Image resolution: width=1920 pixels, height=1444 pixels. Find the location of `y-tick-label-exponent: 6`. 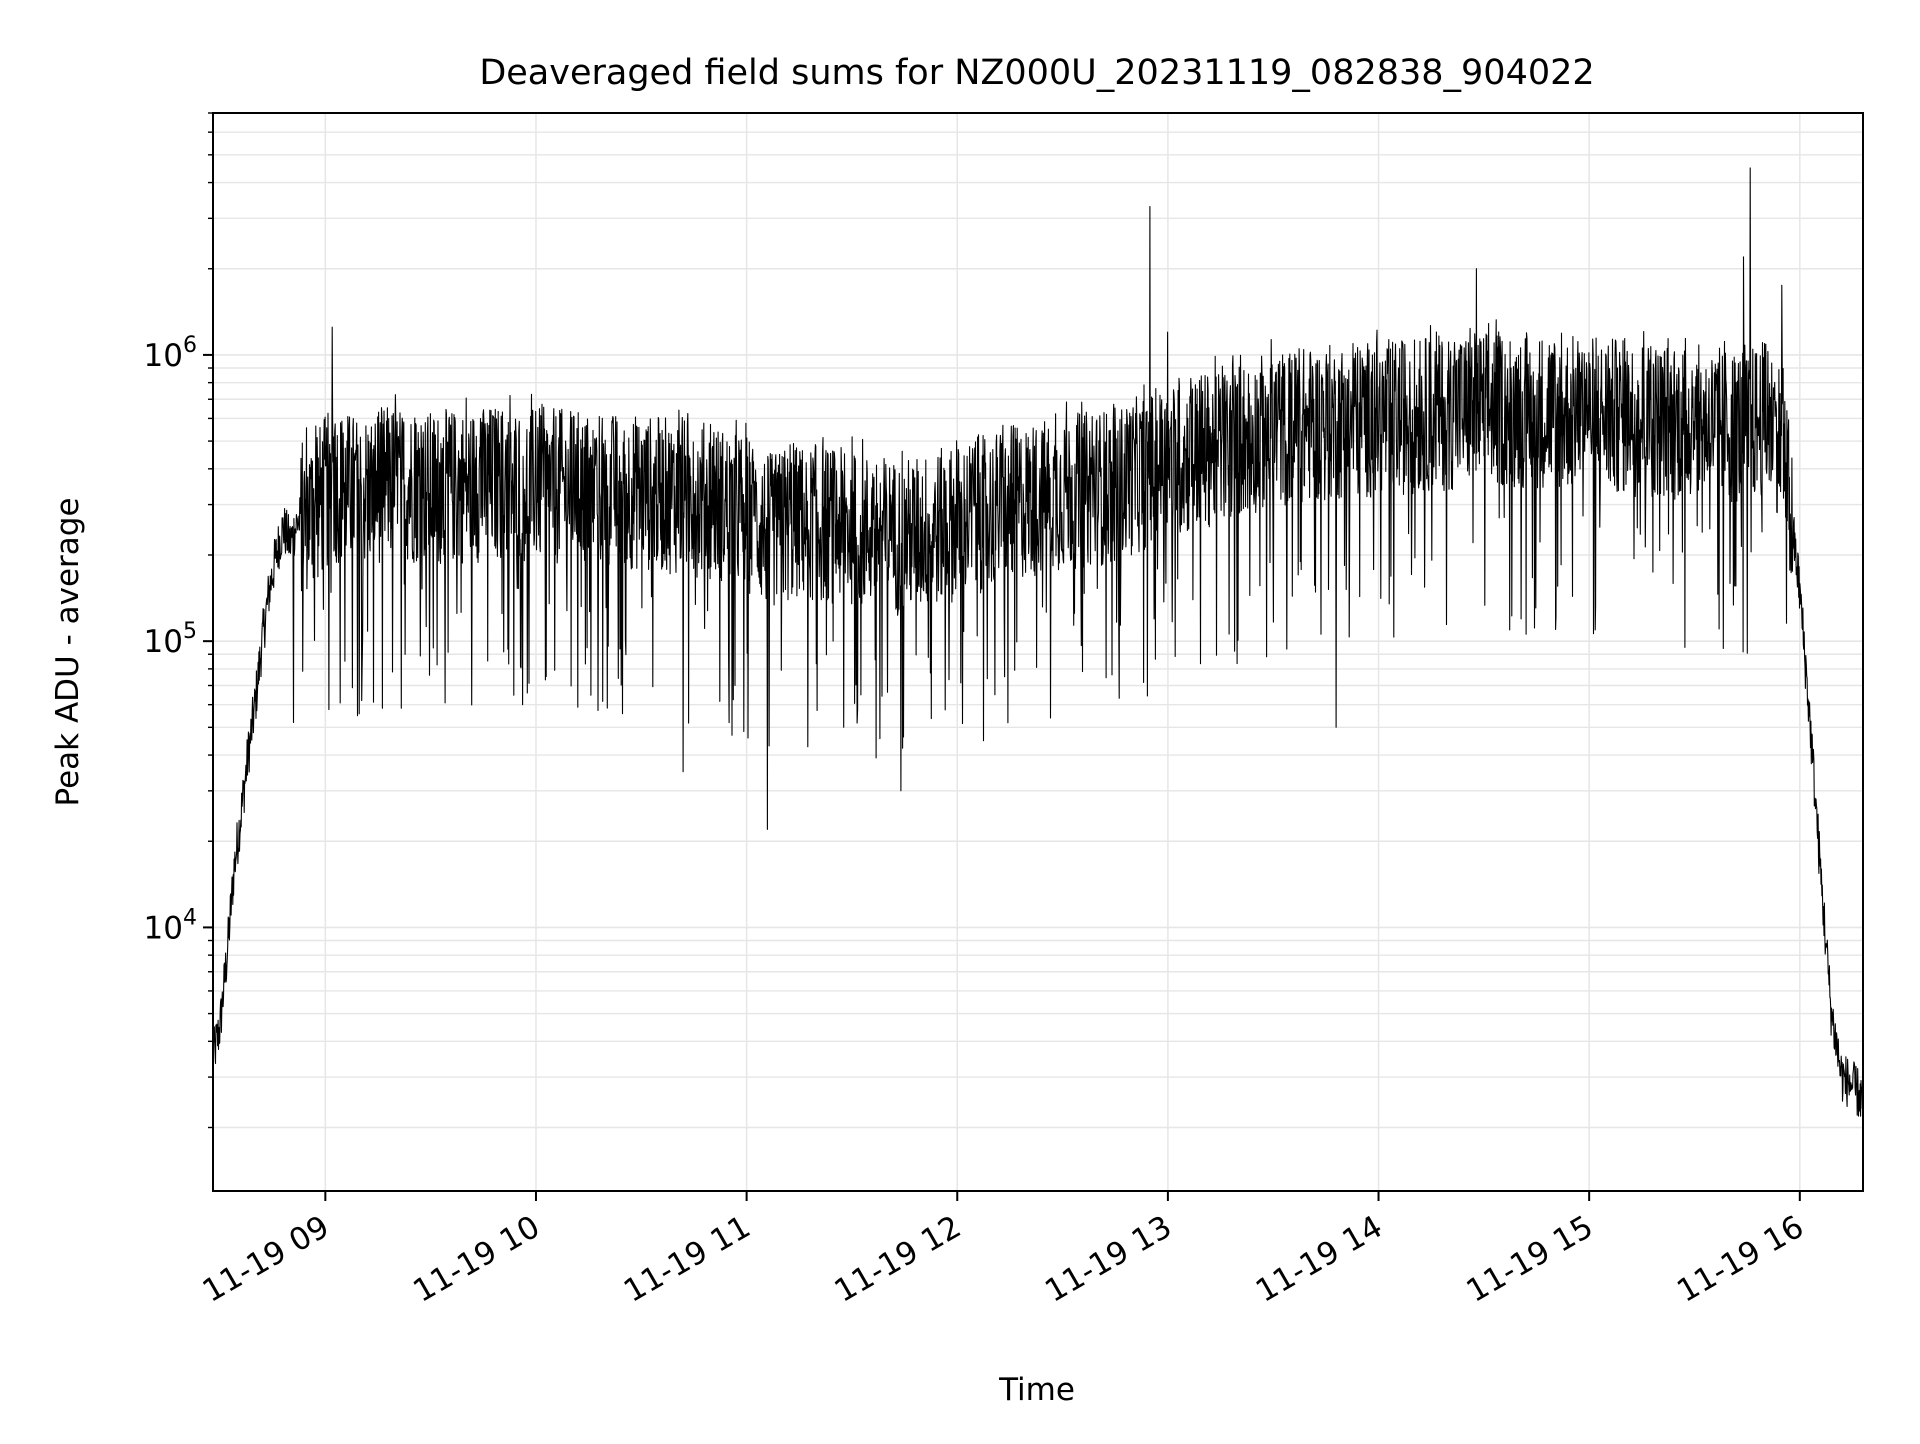

y-tick-label-exponent: 6 is located at coordinates (190, 345).